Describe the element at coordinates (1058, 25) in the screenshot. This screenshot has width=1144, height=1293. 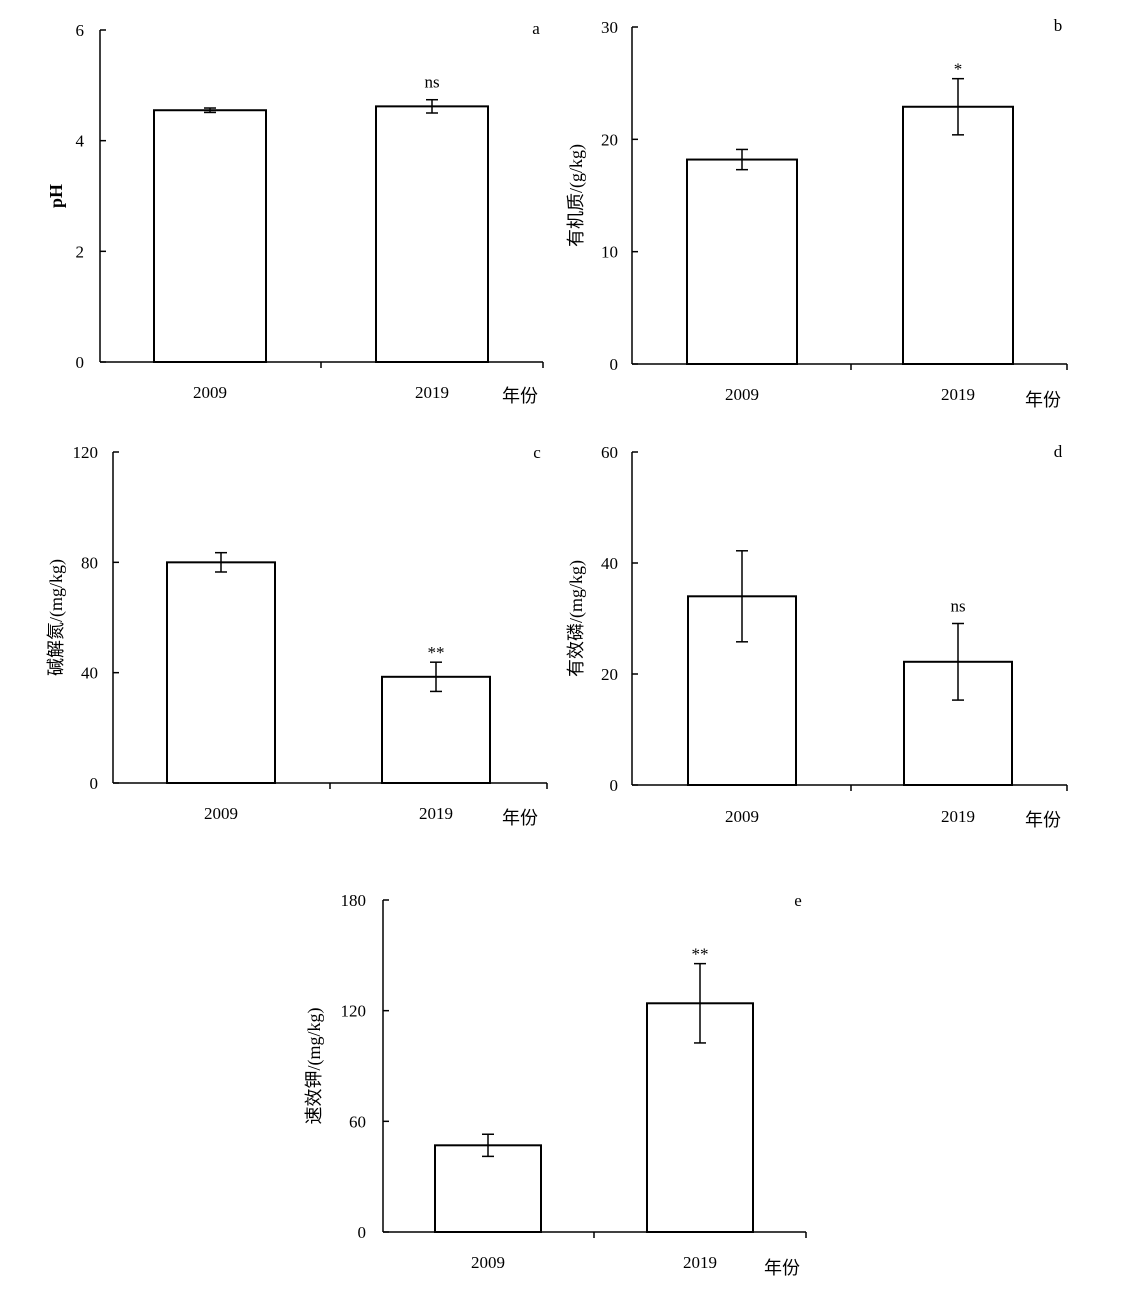
I see `panel-letter: b` at that location.